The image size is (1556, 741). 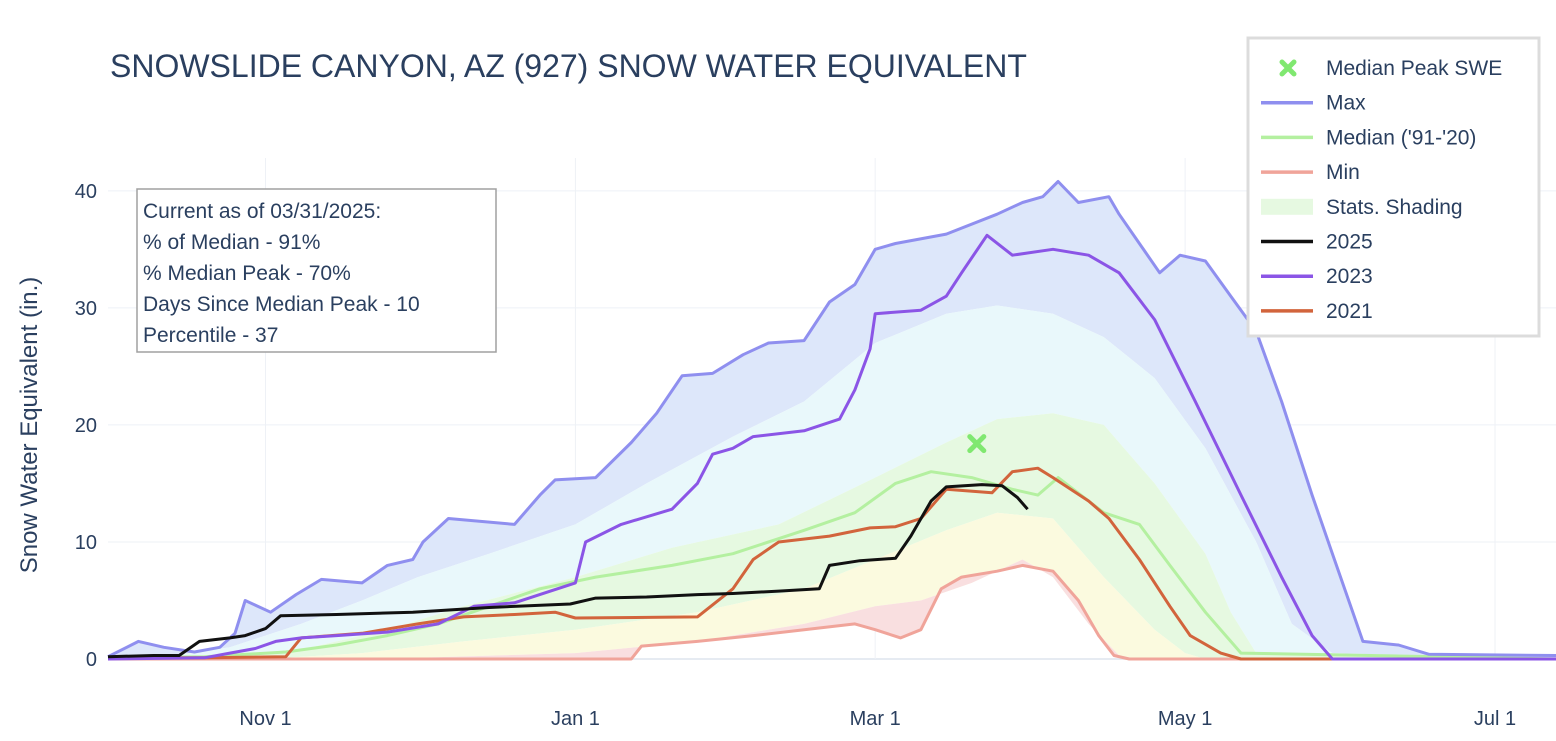 What do you see at coordinates (1343, 172) in the screenshot?
I see `legend-label: Min` at bounding box center [1343, 172].